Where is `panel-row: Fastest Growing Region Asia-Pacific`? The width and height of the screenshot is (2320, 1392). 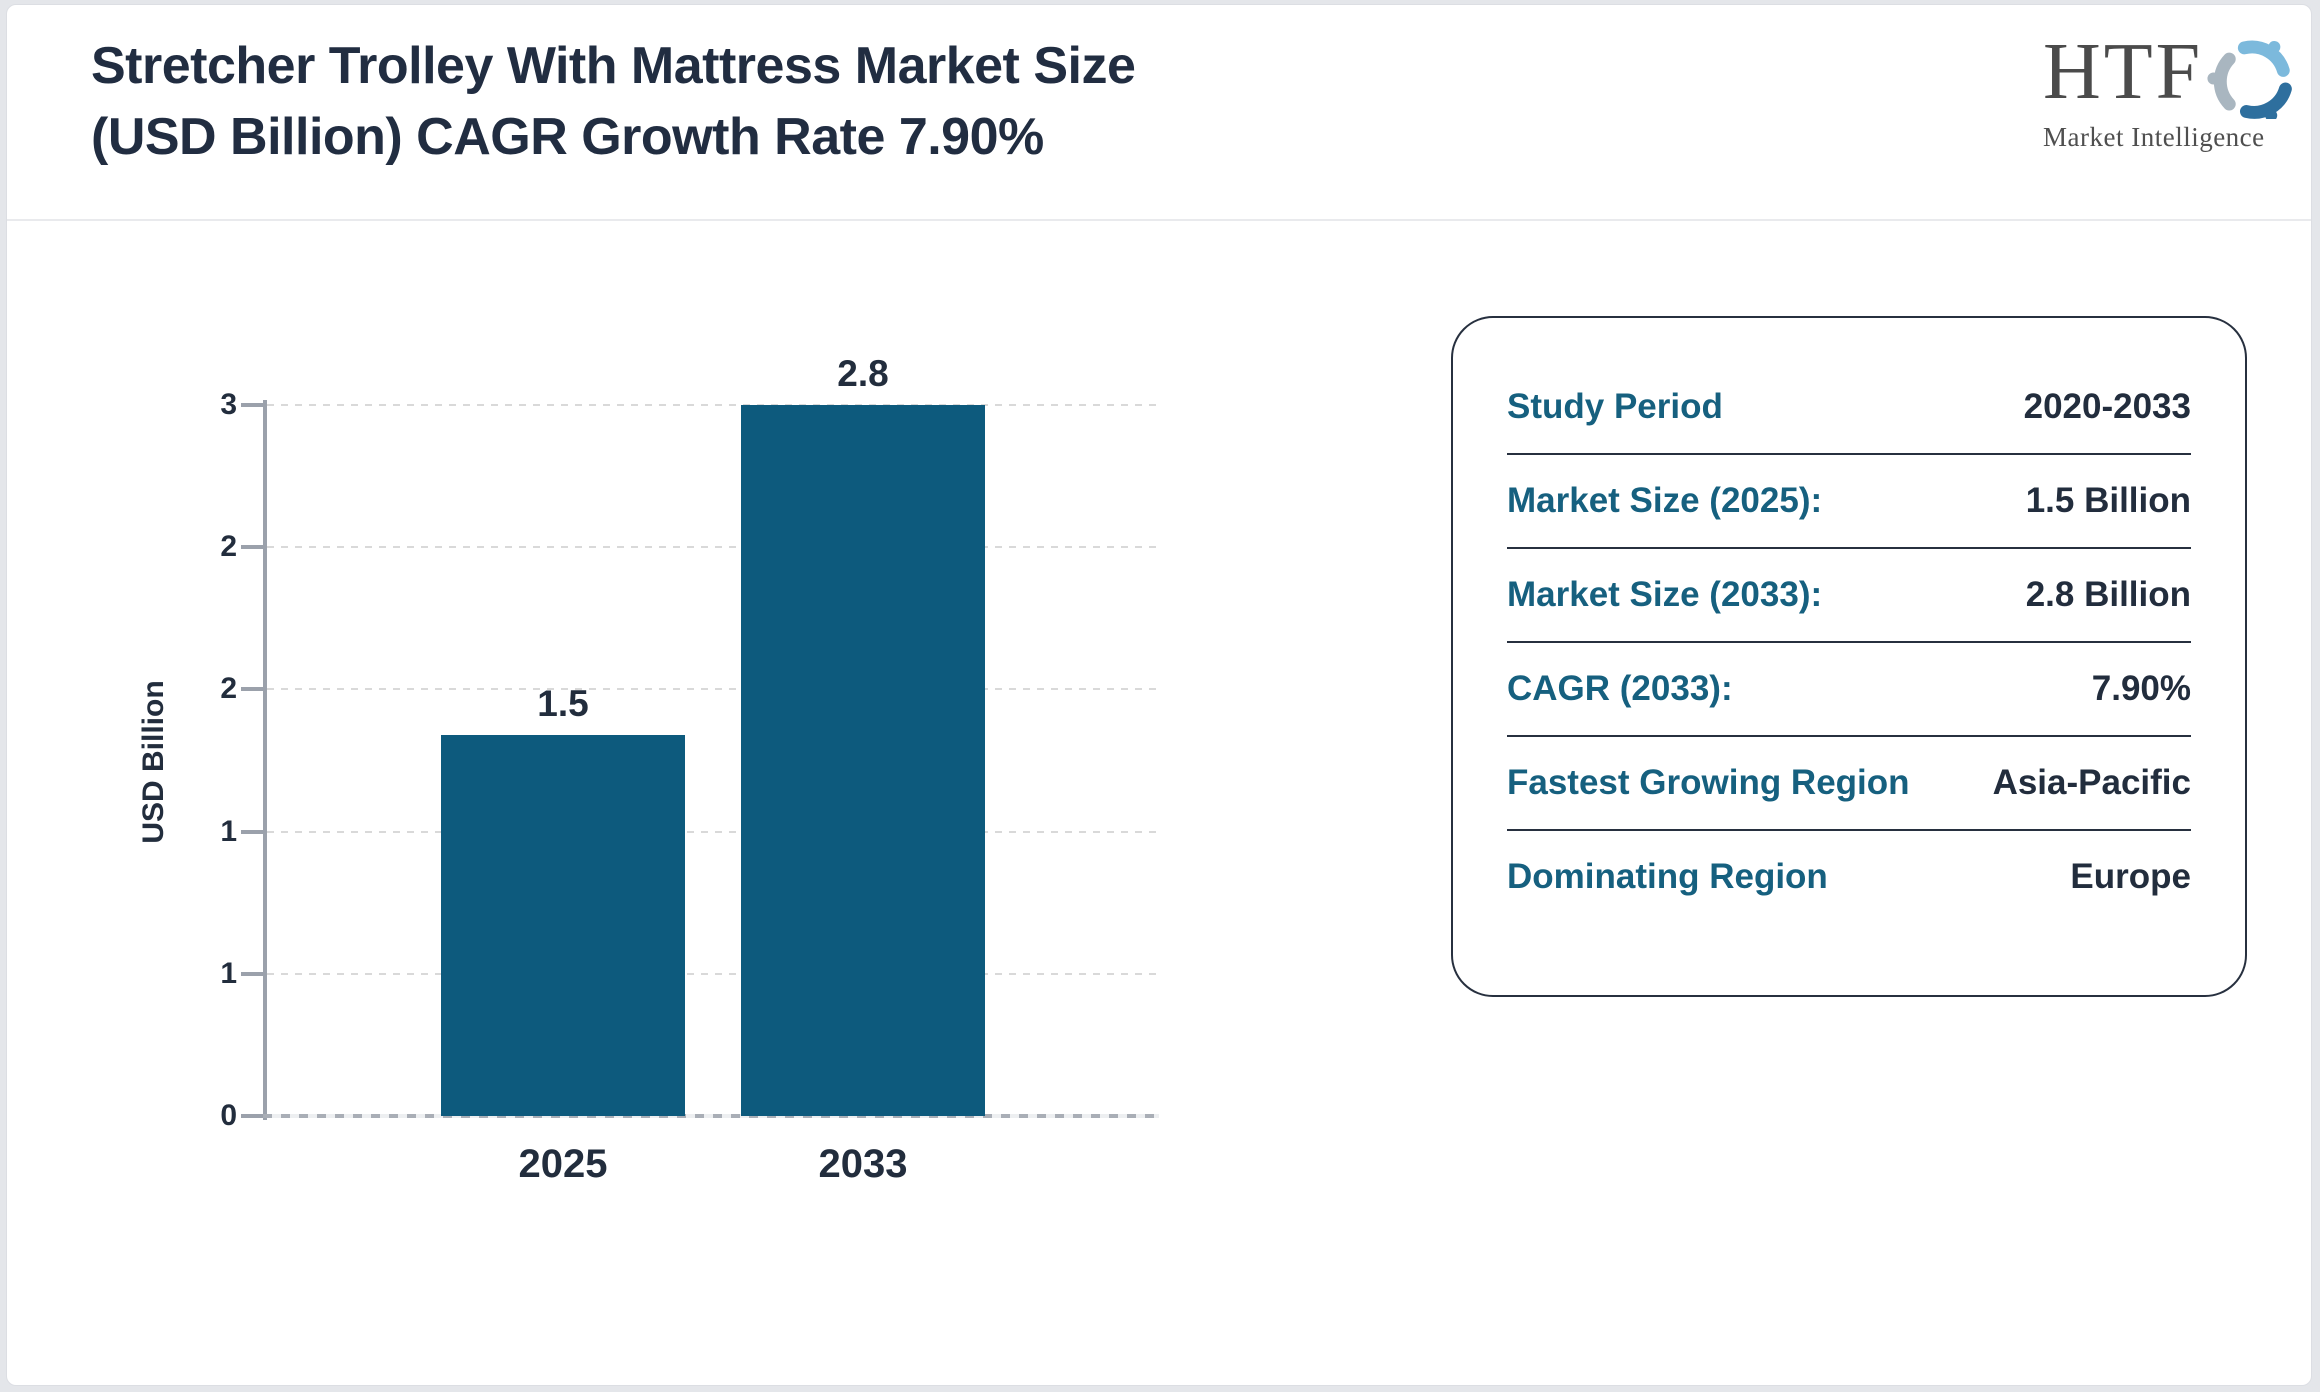 panel-row: Fastest Growing Region Asia-Pacific is located at coordinates (1849, 784).